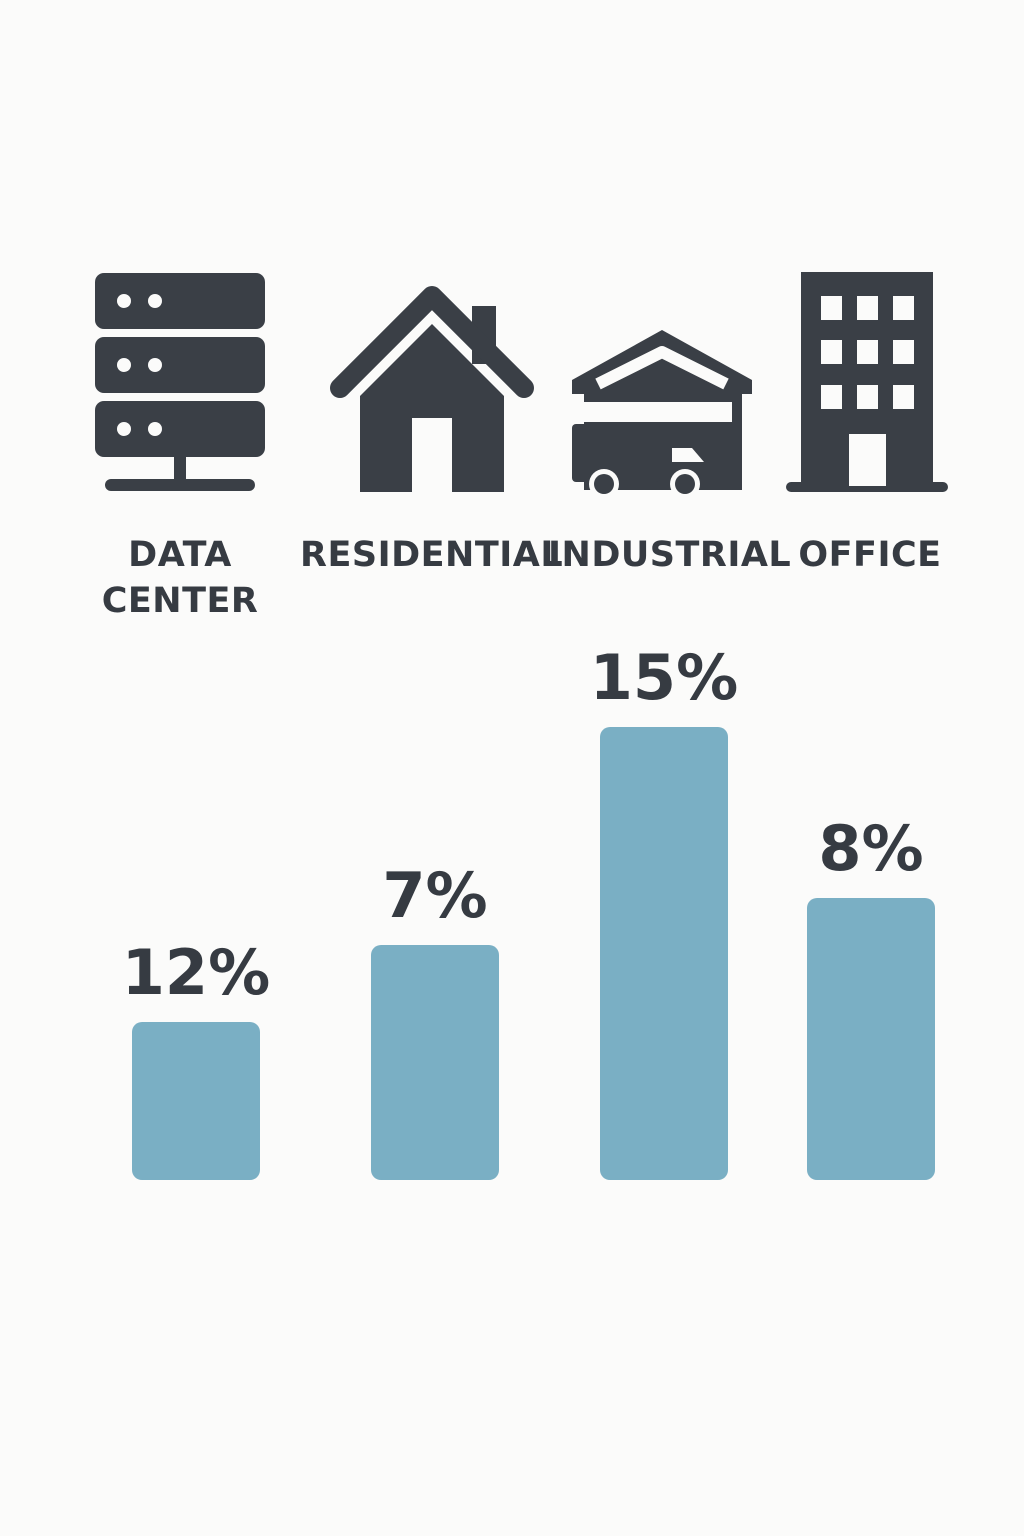 The width and height of the screenshot is (1024, 1536). Describe the element at coordinates (670, 555) in the screenshot. I see `category-label-industrial: INDUSTRIAL` at that location.